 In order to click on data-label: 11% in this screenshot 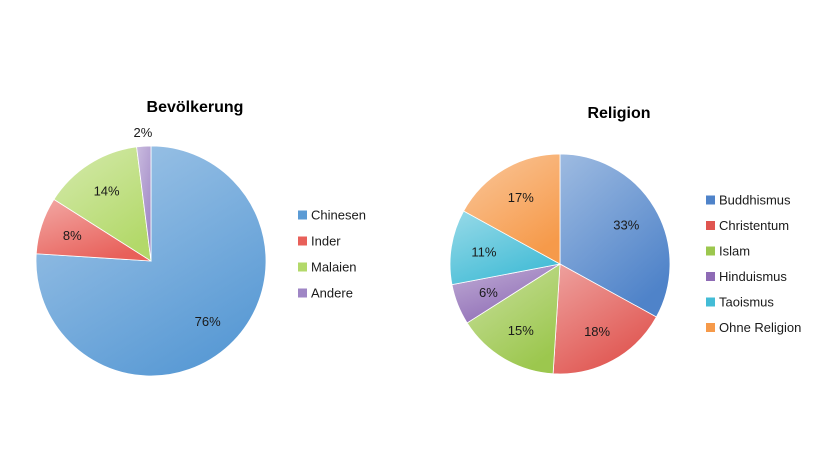, I will do `click(483, 252)`.